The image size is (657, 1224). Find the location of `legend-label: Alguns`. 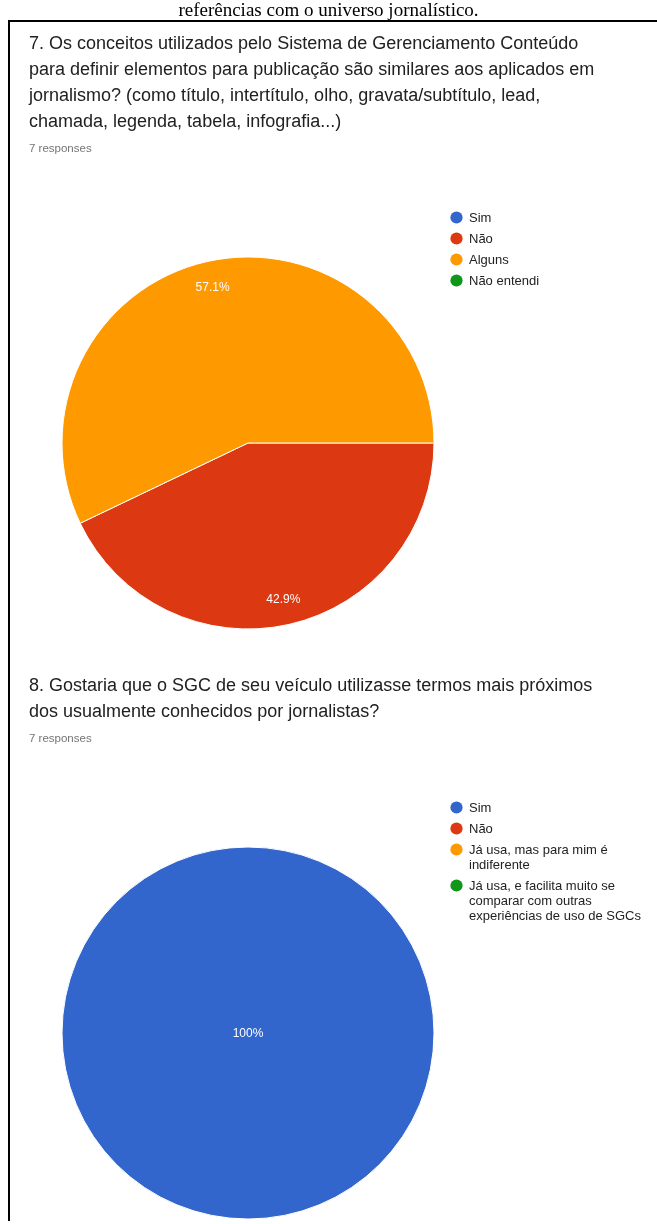

legend-label: Alguns is located at coordinates (489, 259).